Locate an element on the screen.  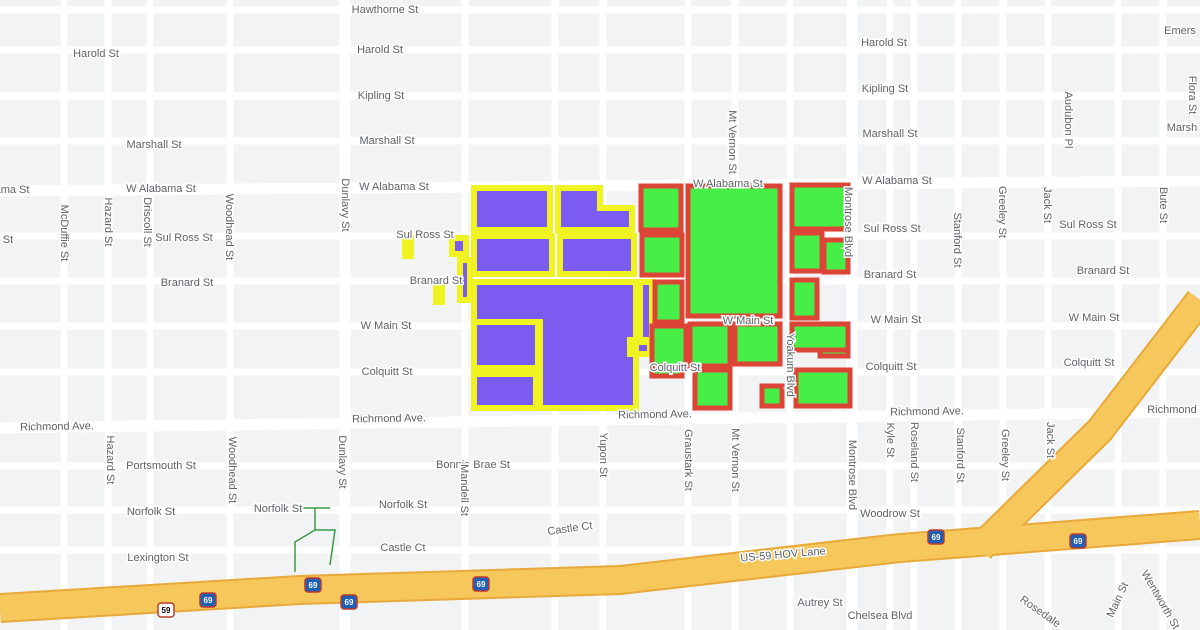
street-label: Yupon St is located at coordinates (603, 455).